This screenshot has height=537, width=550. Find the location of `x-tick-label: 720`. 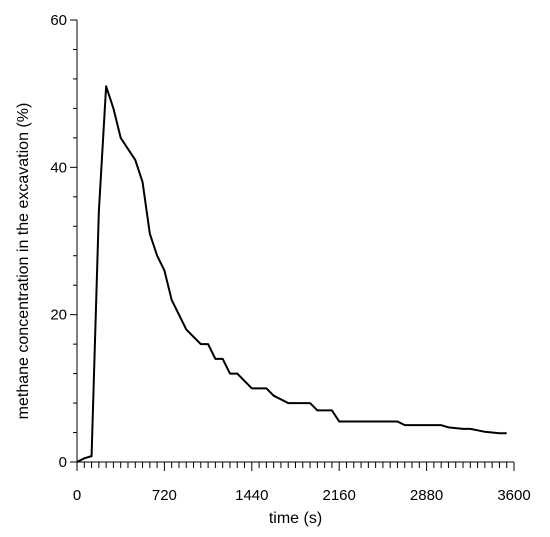

x-tick-label: 720 is located at coordinates (164, 495).